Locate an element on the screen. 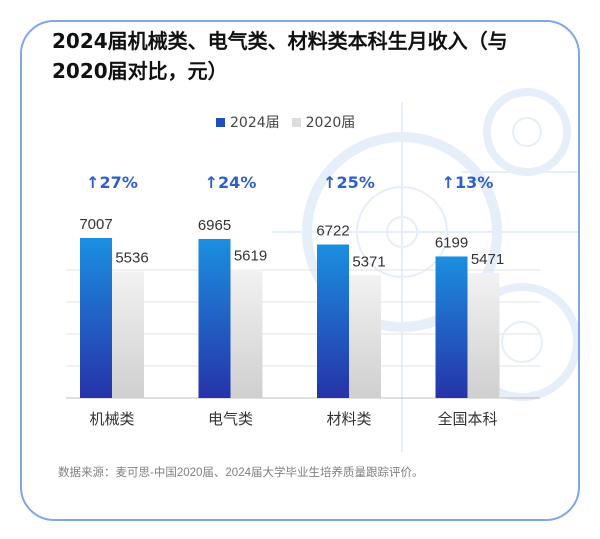  legend-swatch-2024 is located at coordinates (220, 122).